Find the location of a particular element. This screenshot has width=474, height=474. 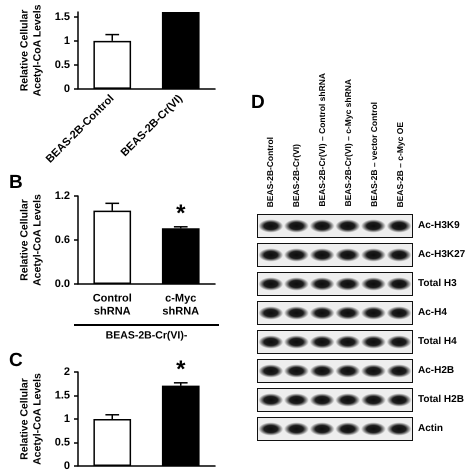

category-label: BEAS-2B-Cr(VI) is located at coordinates (296, 175).